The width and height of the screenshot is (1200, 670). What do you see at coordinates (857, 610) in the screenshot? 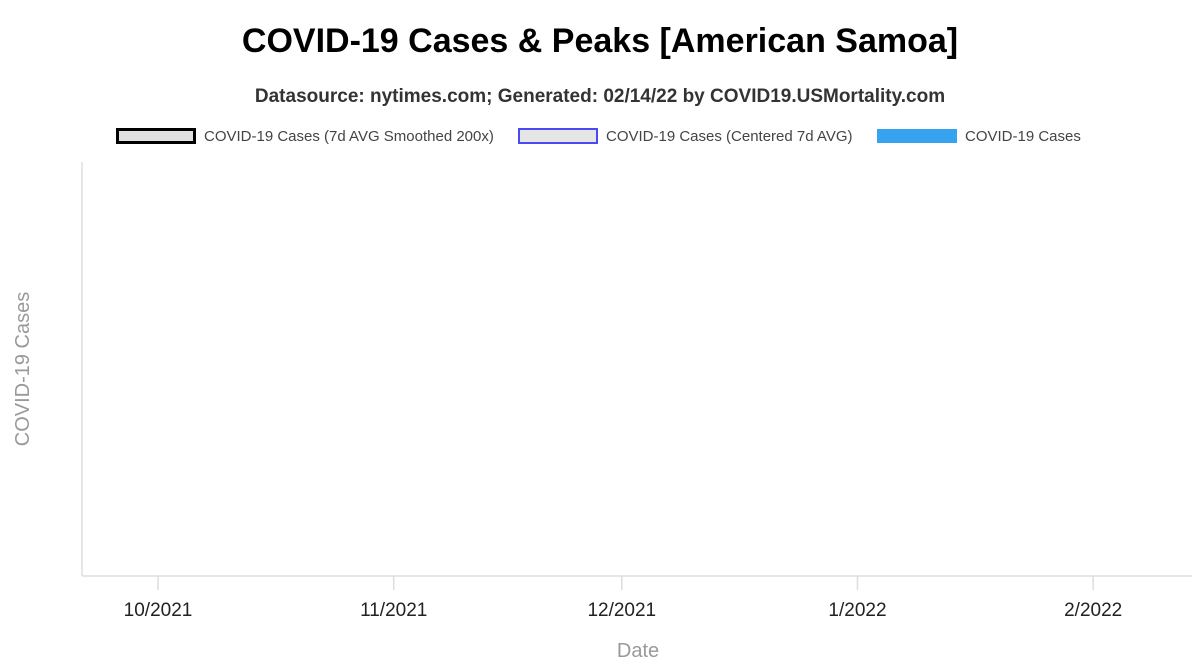
I see `x-tick-label: 1/2022` at bounding box center [857, 610].